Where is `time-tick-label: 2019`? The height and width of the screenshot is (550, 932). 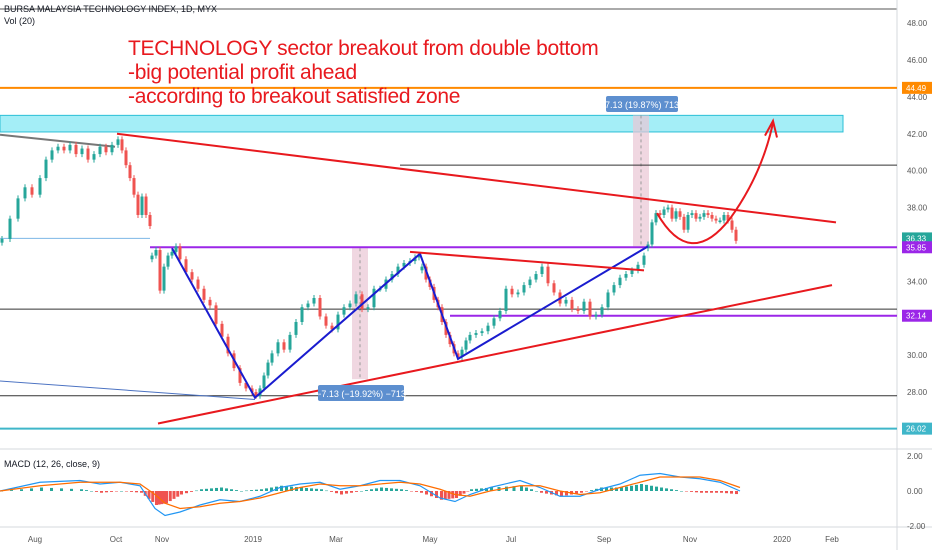 time-tick-label: 2019 is located at coordinates (253, 539).